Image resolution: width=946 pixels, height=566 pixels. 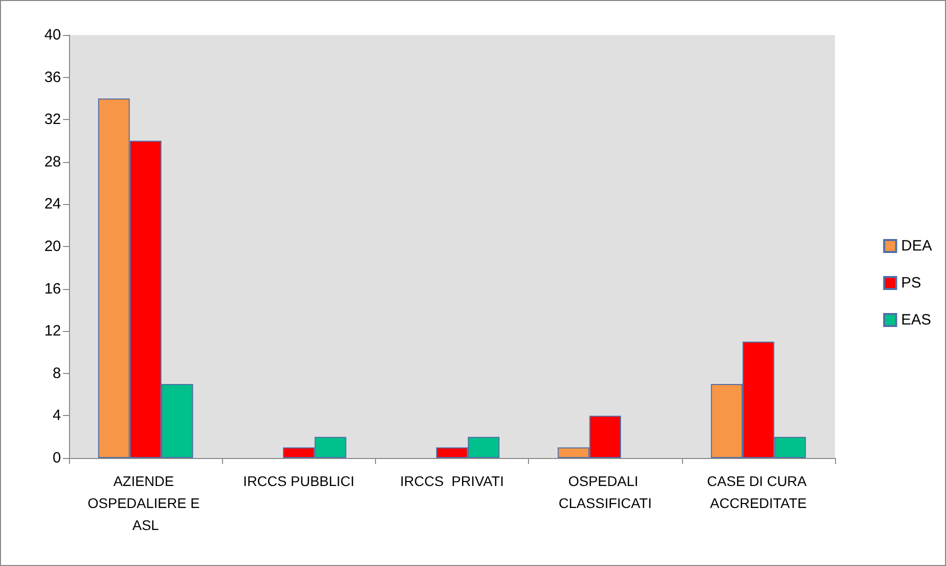 What do you see at coordinates (52, 246) in the screenshot?
I see `y-tick-label: 20` at bounding box center [52, 246].